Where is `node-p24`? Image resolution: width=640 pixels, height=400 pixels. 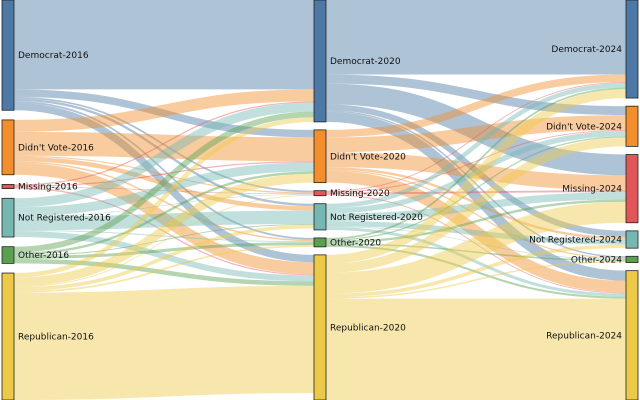 node-p24 is located at coordinates (632, 335).